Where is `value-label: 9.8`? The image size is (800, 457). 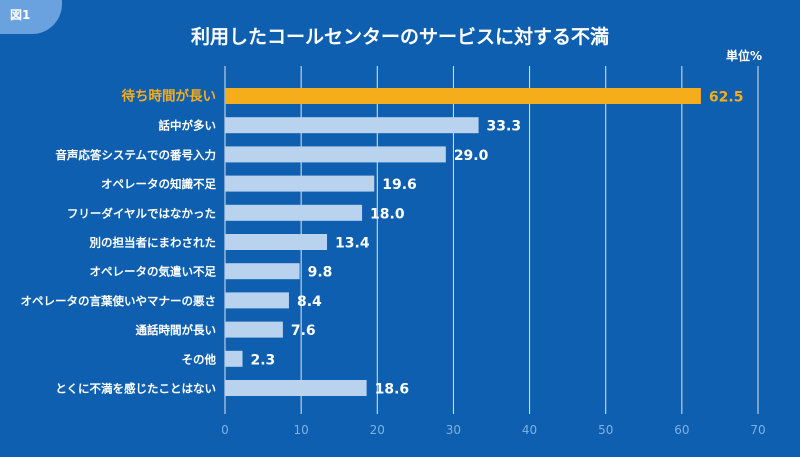
value-label: 9.8 is located at coordinates (320, 273).